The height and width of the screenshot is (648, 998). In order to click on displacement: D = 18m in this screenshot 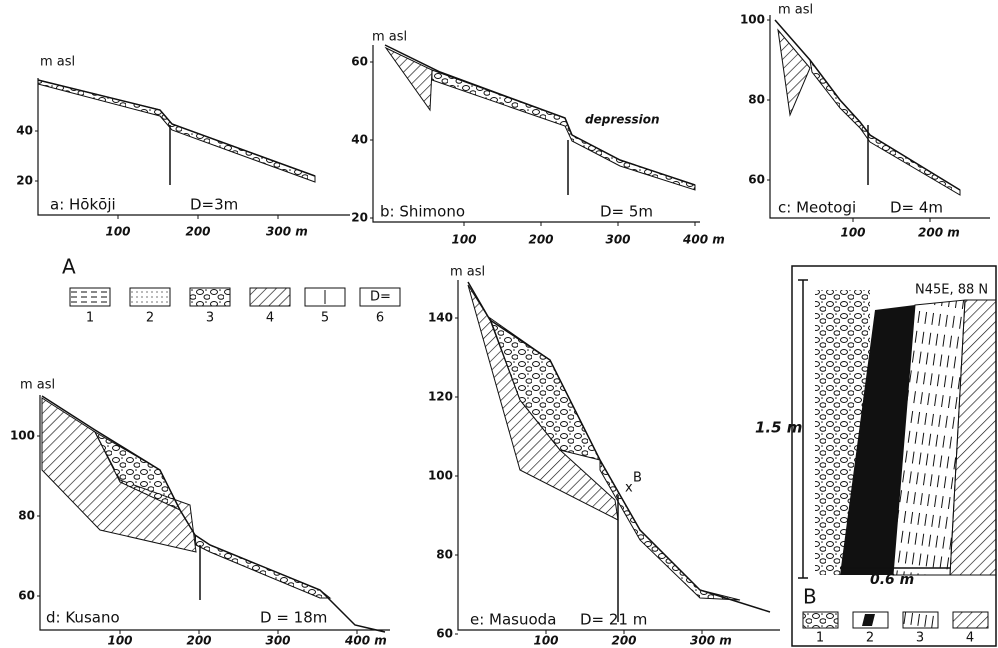, I will do `click(293, 618)`.